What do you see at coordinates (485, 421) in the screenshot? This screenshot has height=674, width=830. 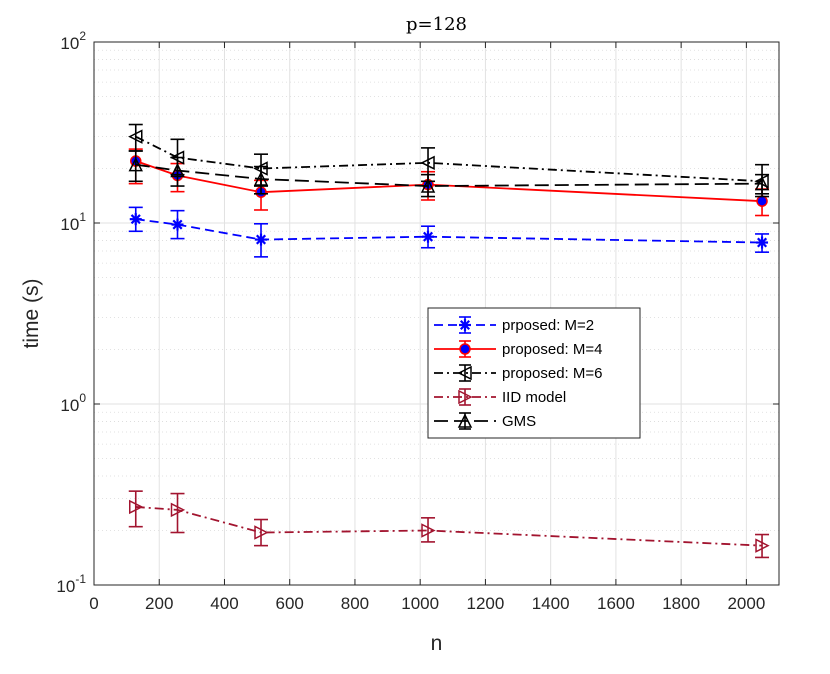 I see `legend-item: GMS` at bounding box center [485, 421].